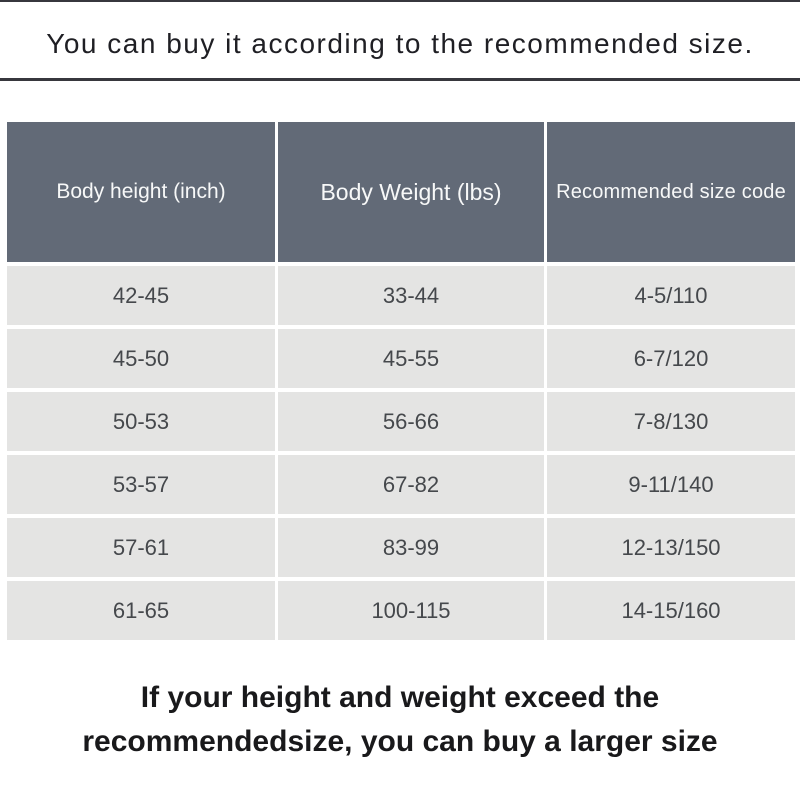 This screenshot has width=800, height=800. I want to click on cell-height-range: 53-57, so click(141, 484).